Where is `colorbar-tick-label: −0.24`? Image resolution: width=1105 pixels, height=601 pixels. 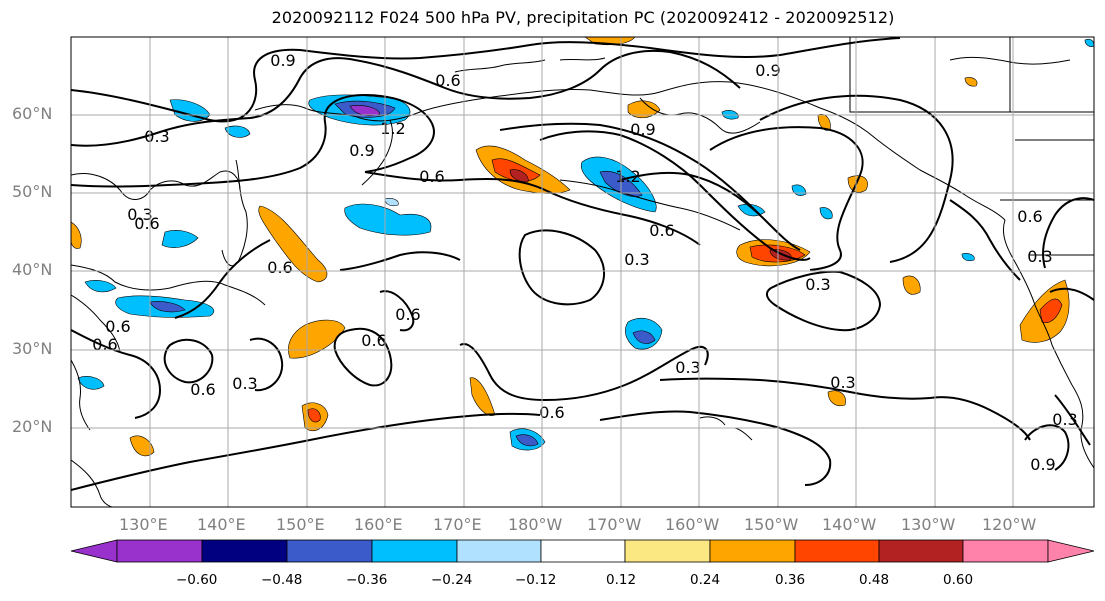 colorbar-tick-label: −0.24 is located at coordinates (452, 580).